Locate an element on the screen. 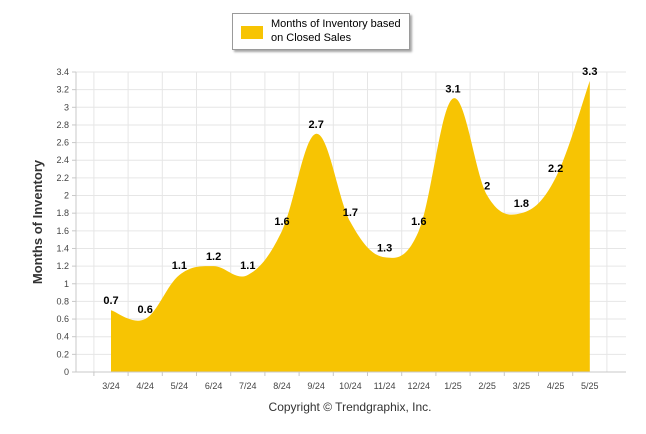 The width and height of the screenshot is (646, 434). data-label: 2.7 is located at coordinates (316, 125).